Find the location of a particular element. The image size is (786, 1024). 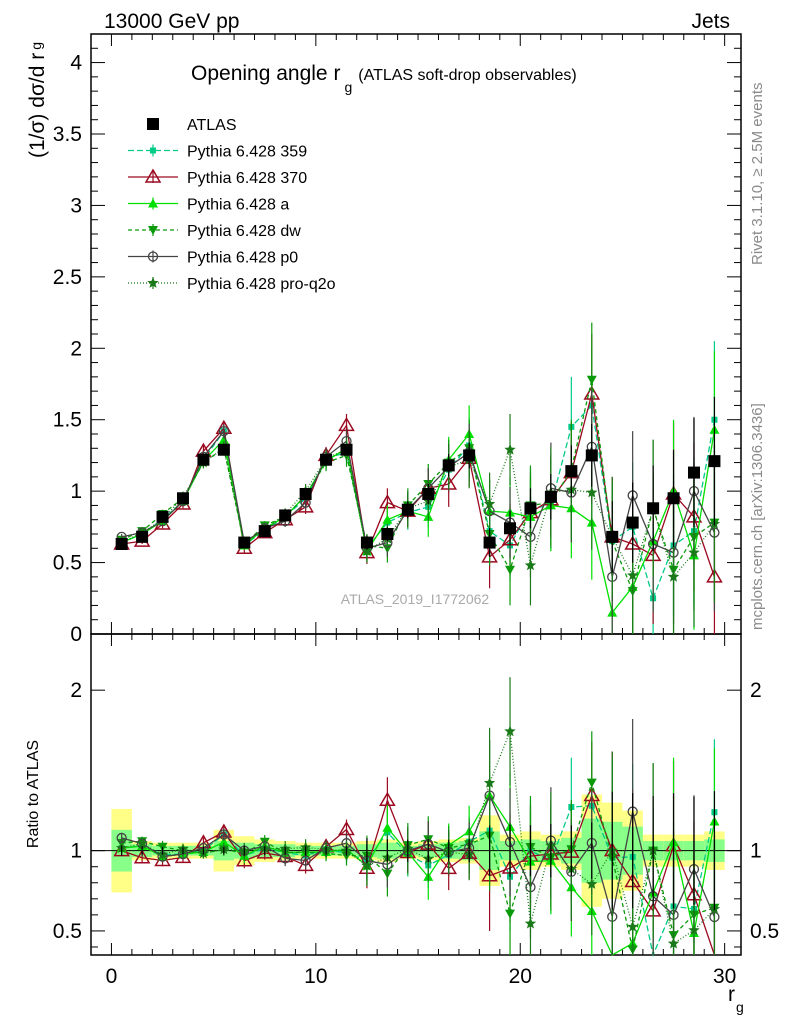

y-tick-label: 1 is located at coordinates (76, 491).